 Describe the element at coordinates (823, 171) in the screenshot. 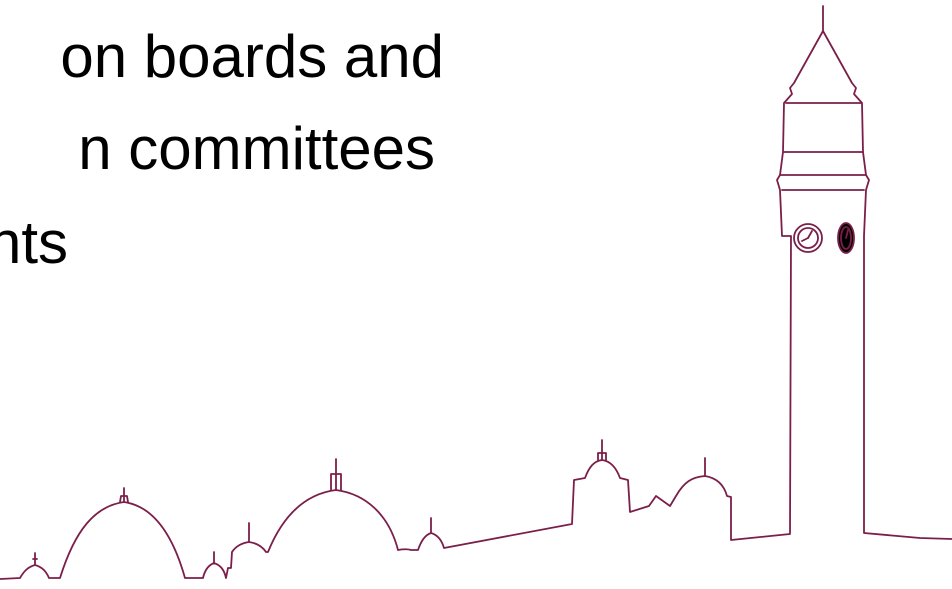

I see `tower-belfry-lines` at that location.